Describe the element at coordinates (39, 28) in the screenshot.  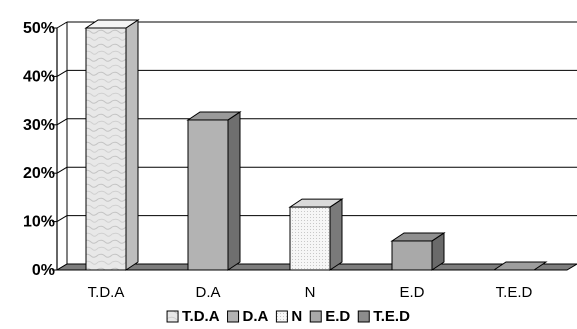
I see `y-tick-label: 50%` at that location.